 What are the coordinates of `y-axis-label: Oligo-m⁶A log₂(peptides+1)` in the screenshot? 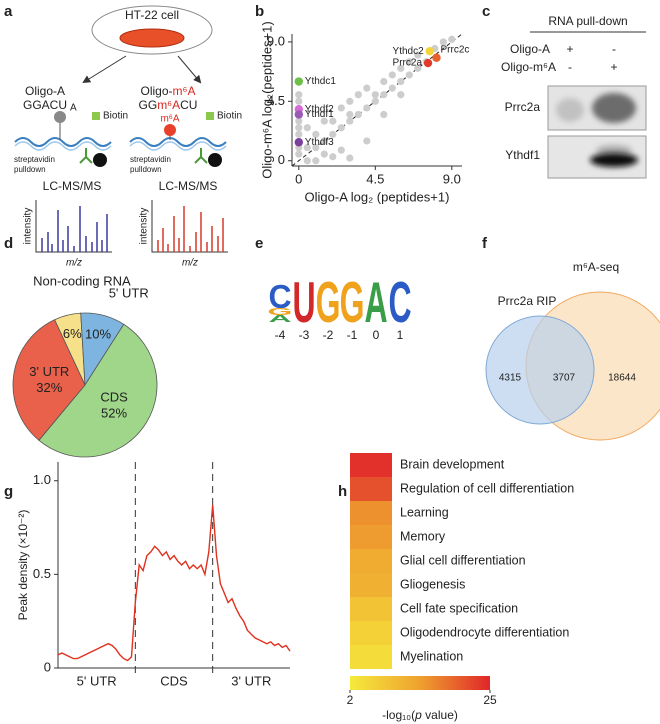 It's located at (266, 99).